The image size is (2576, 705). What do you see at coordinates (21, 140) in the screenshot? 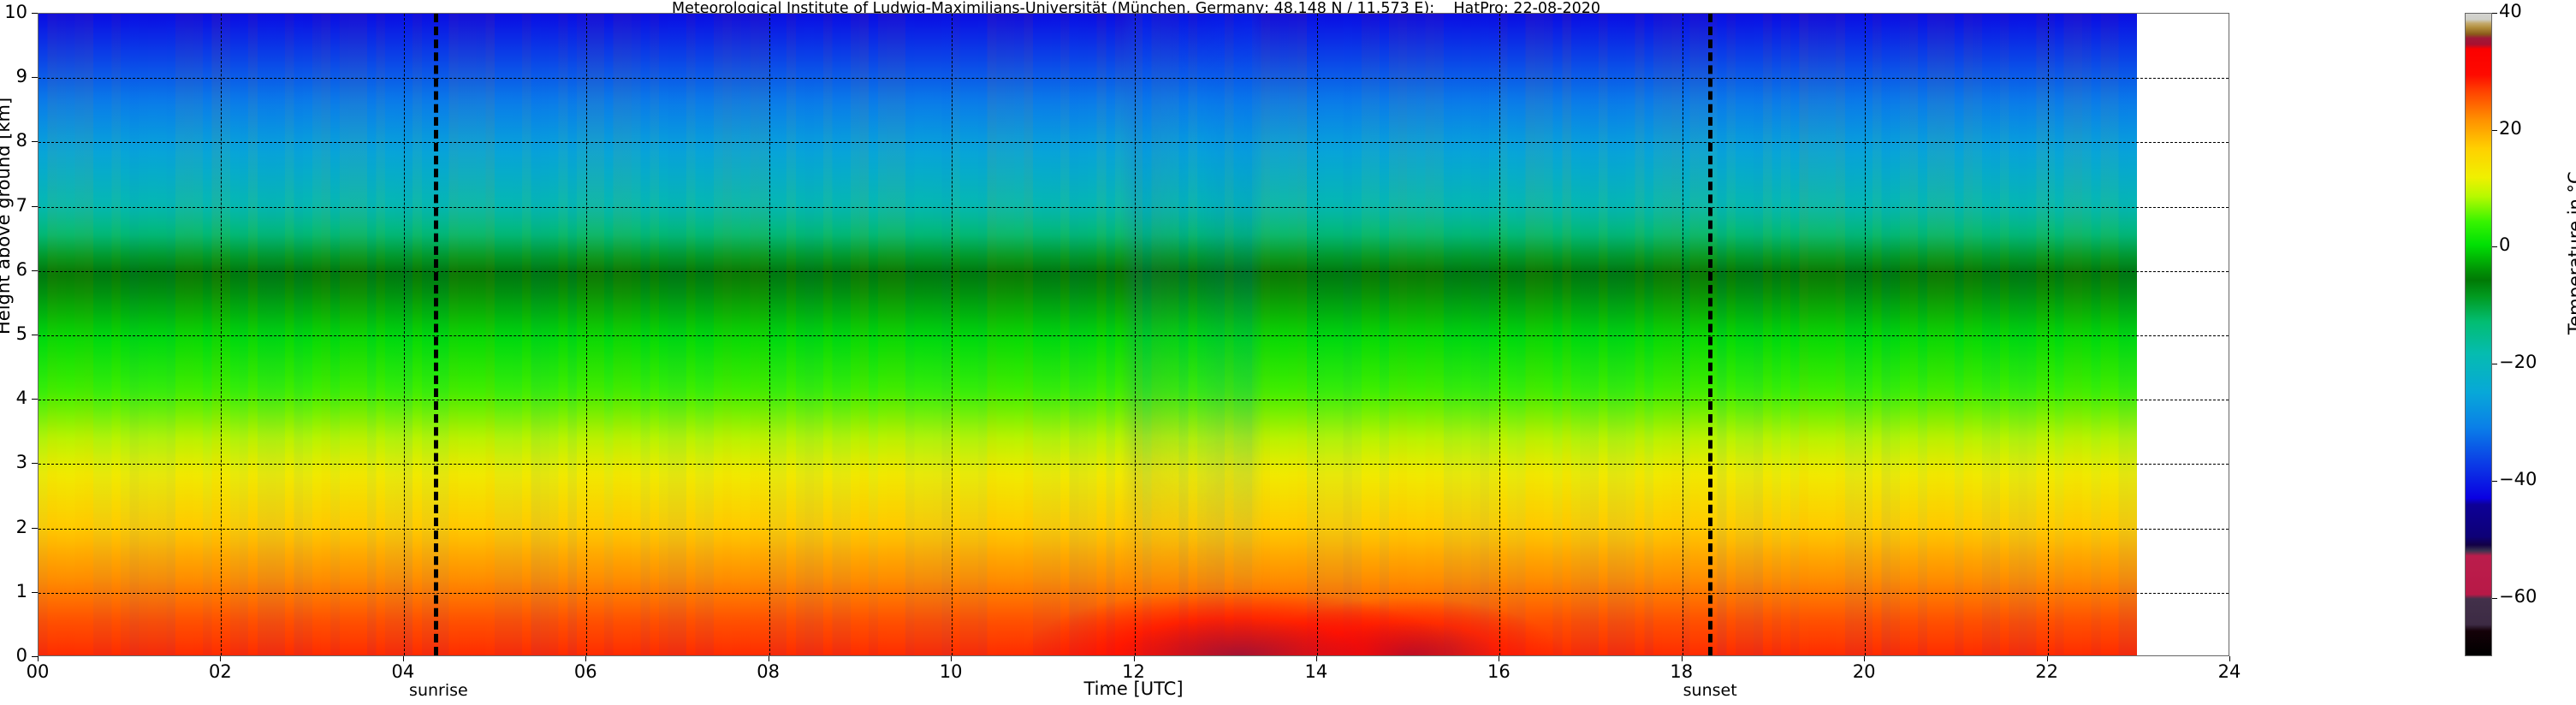
I see `y-tick-label: 8` at bounding box center [21, 140].